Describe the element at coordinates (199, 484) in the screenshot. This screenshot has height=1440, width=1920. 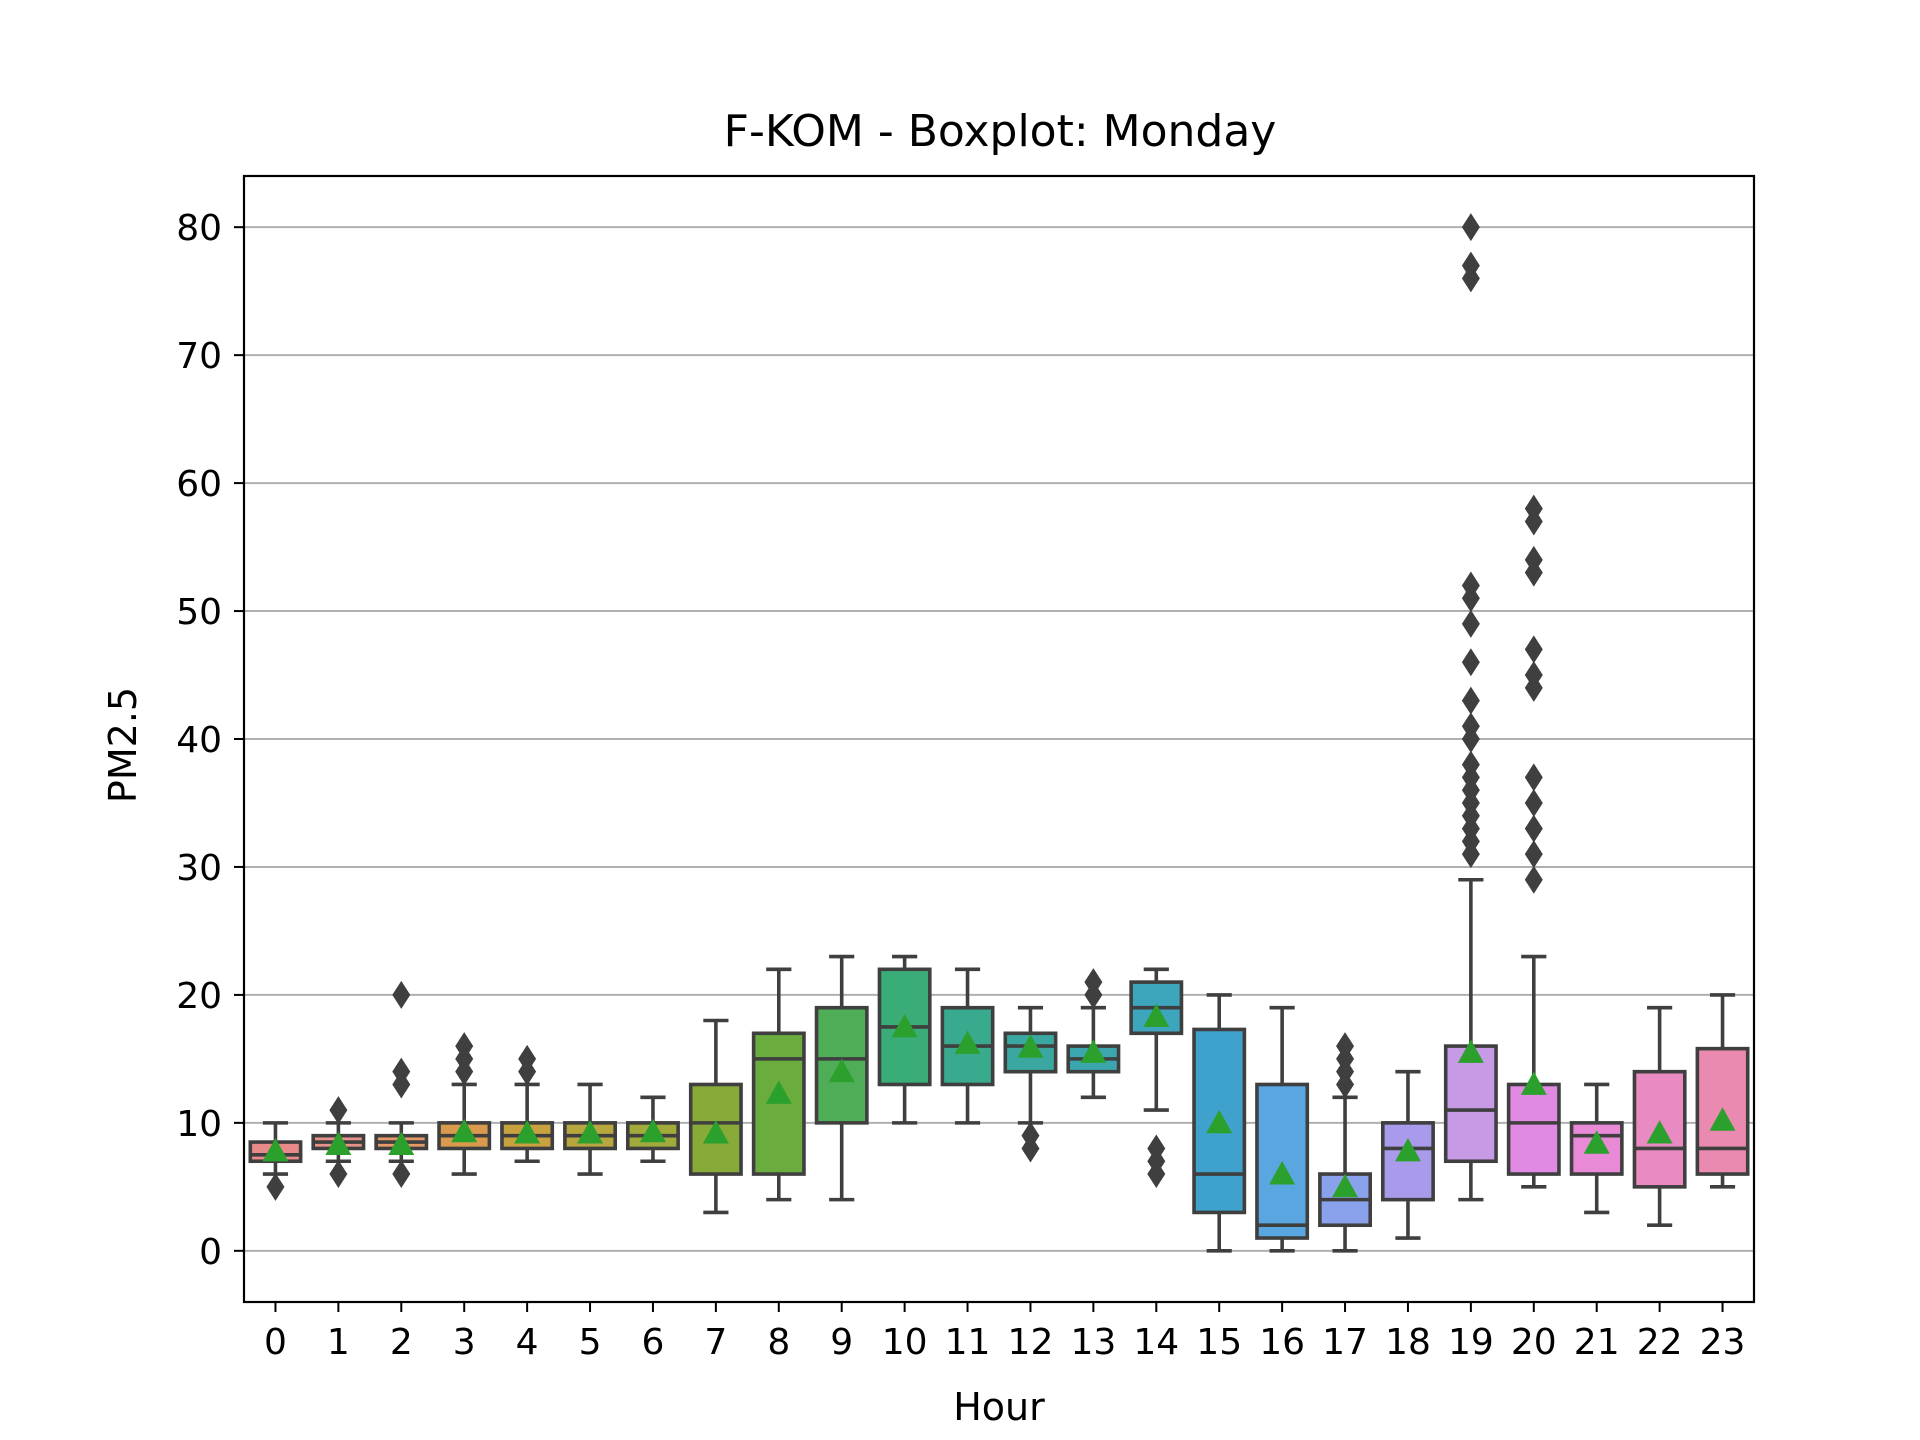
I see `y-tick-label: 60` at that location.